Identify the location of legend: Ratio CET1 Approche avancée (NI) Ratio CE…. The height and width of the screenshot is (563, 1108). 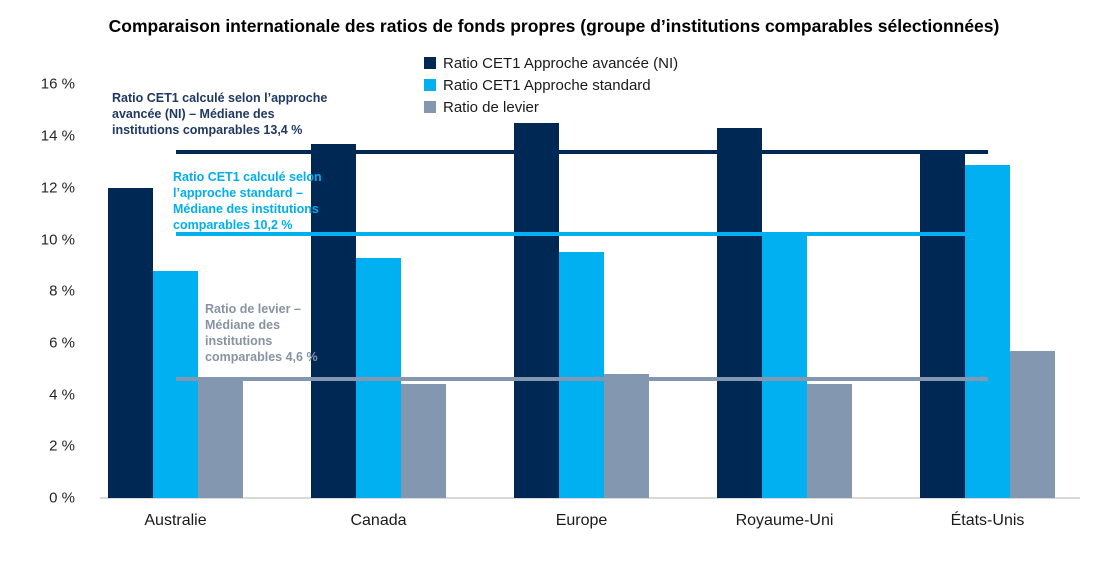
(551, 85).